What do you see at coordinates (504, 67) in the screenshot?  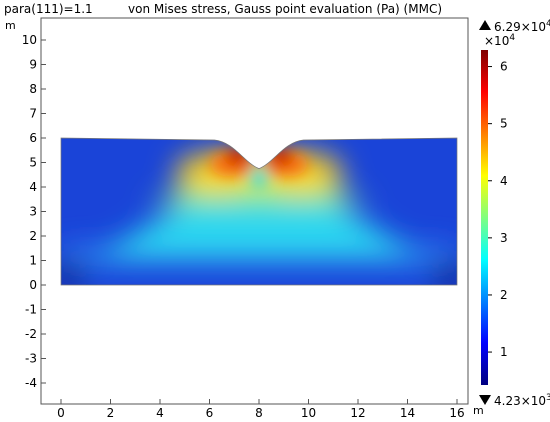 I see `colorbar-tick-label: 6` at bounding box center [504, 67].